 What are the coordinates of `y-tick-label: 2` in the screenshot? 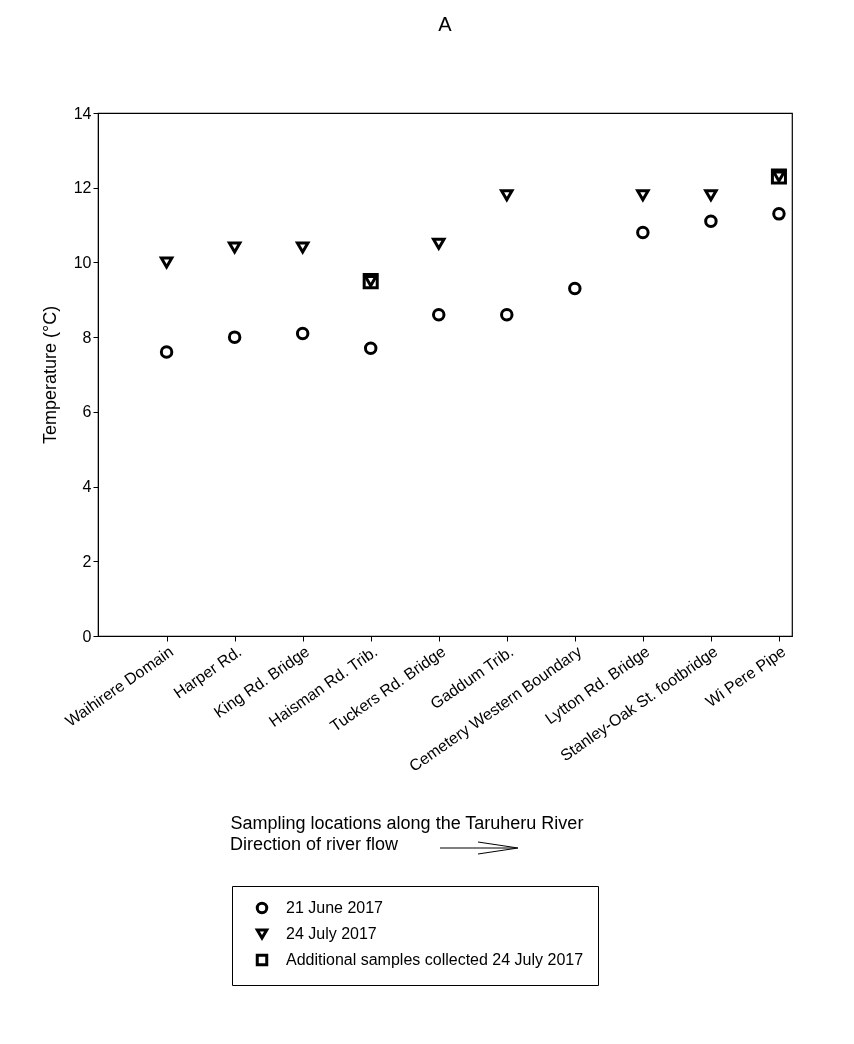 It's located at (87, 561).